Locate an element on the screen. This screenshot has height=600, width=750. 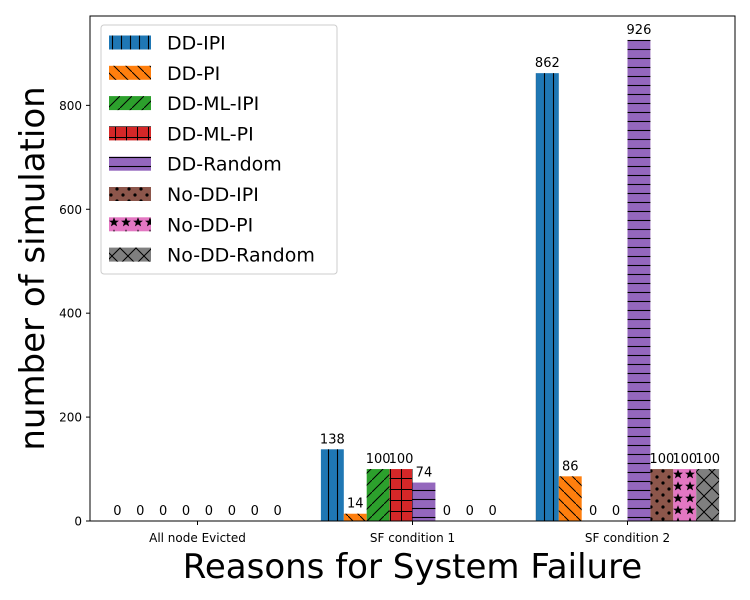
y-tick-label: 600 is located at coordinates (70, 210).